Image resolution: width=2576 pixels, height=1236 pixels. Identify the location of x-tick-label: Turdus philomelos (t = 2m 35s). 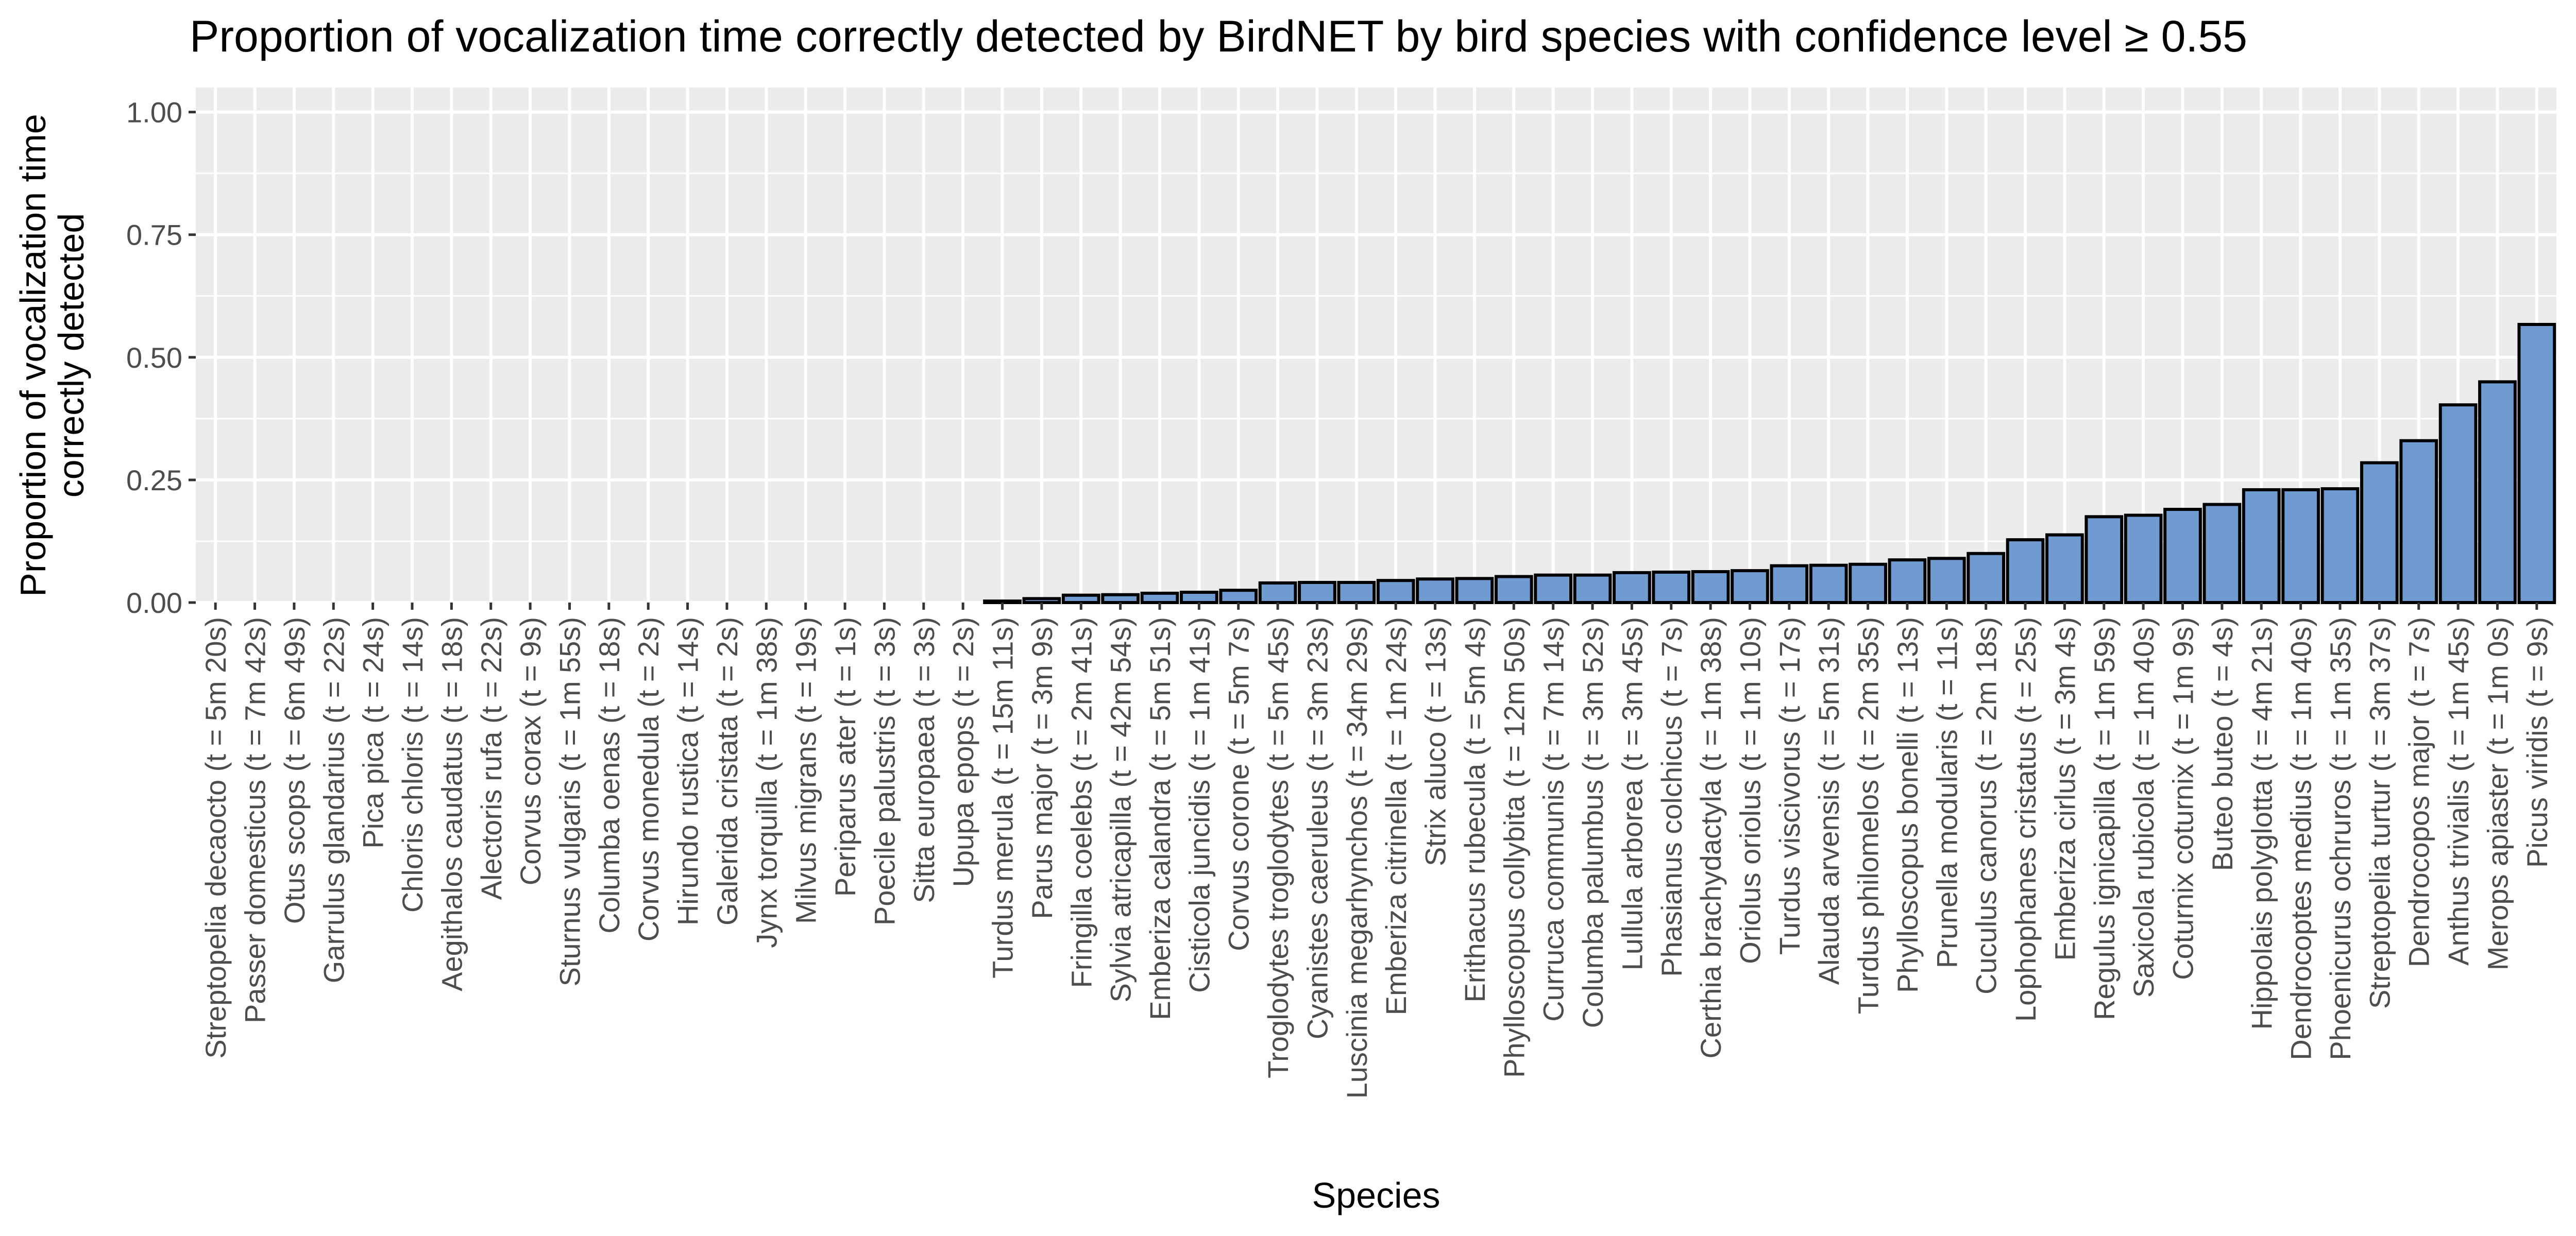
(1868, 815).